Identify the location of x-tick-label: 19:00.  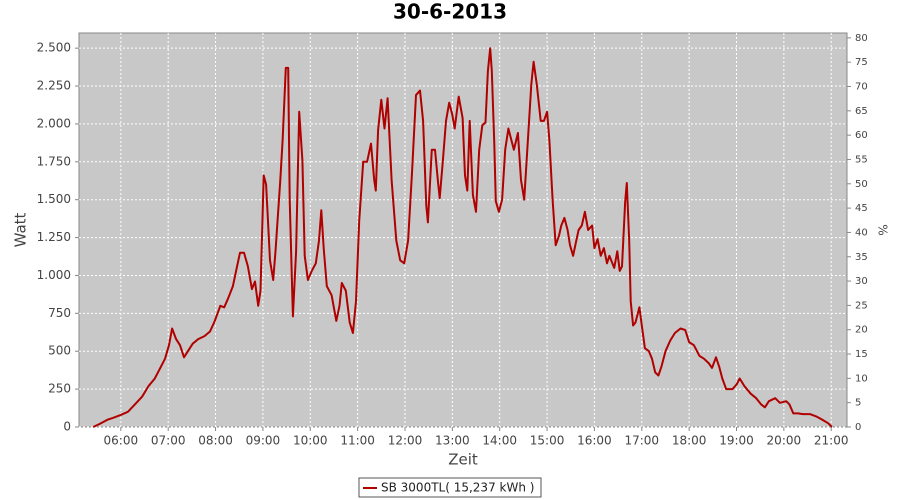
(736, 441).